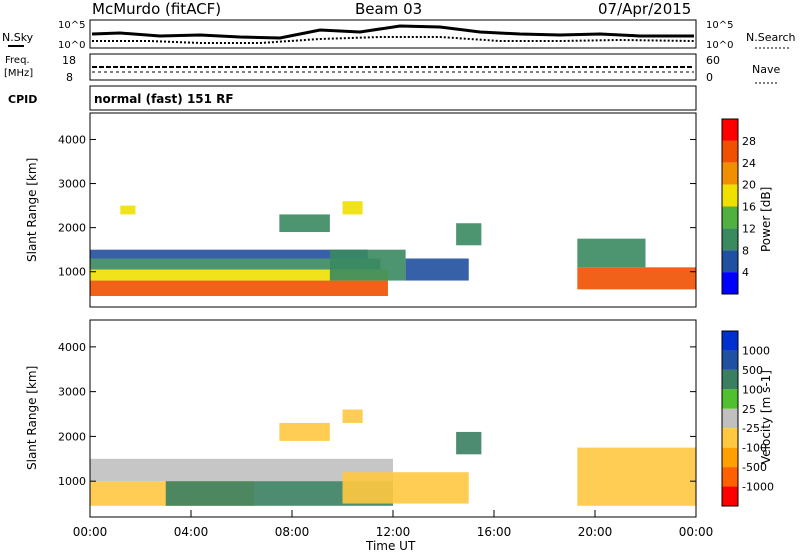 Image resolution: width=800 pixels, height=554 pixels. What do you see at coordinates (754, 448) in the screenshot?
I see `colorbar-tick-label-5: -100` at bounding box center [754, 448].